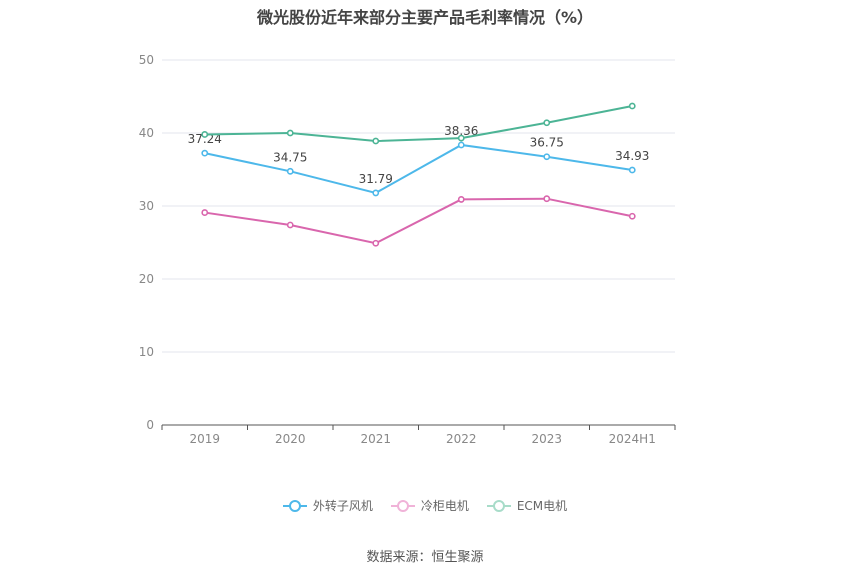 This screenshot has width=850, height=575. I want to click on data-label: 37.24, so click(205, 139).